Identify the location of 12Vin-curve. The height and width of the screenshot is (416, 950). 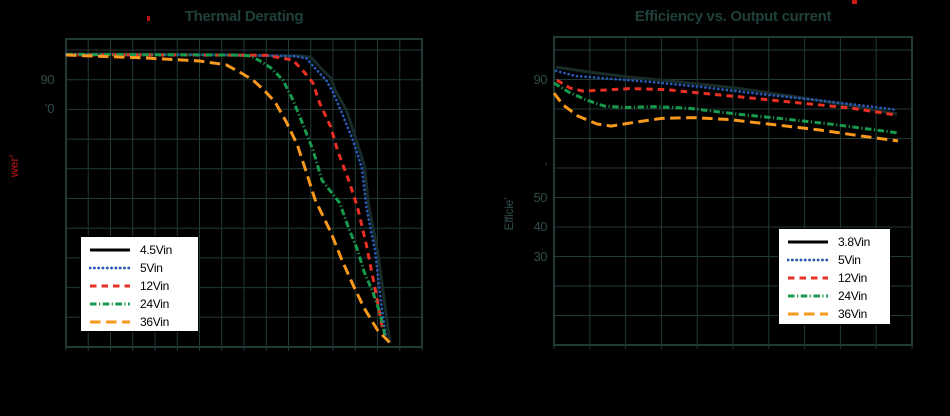
(726, 97).